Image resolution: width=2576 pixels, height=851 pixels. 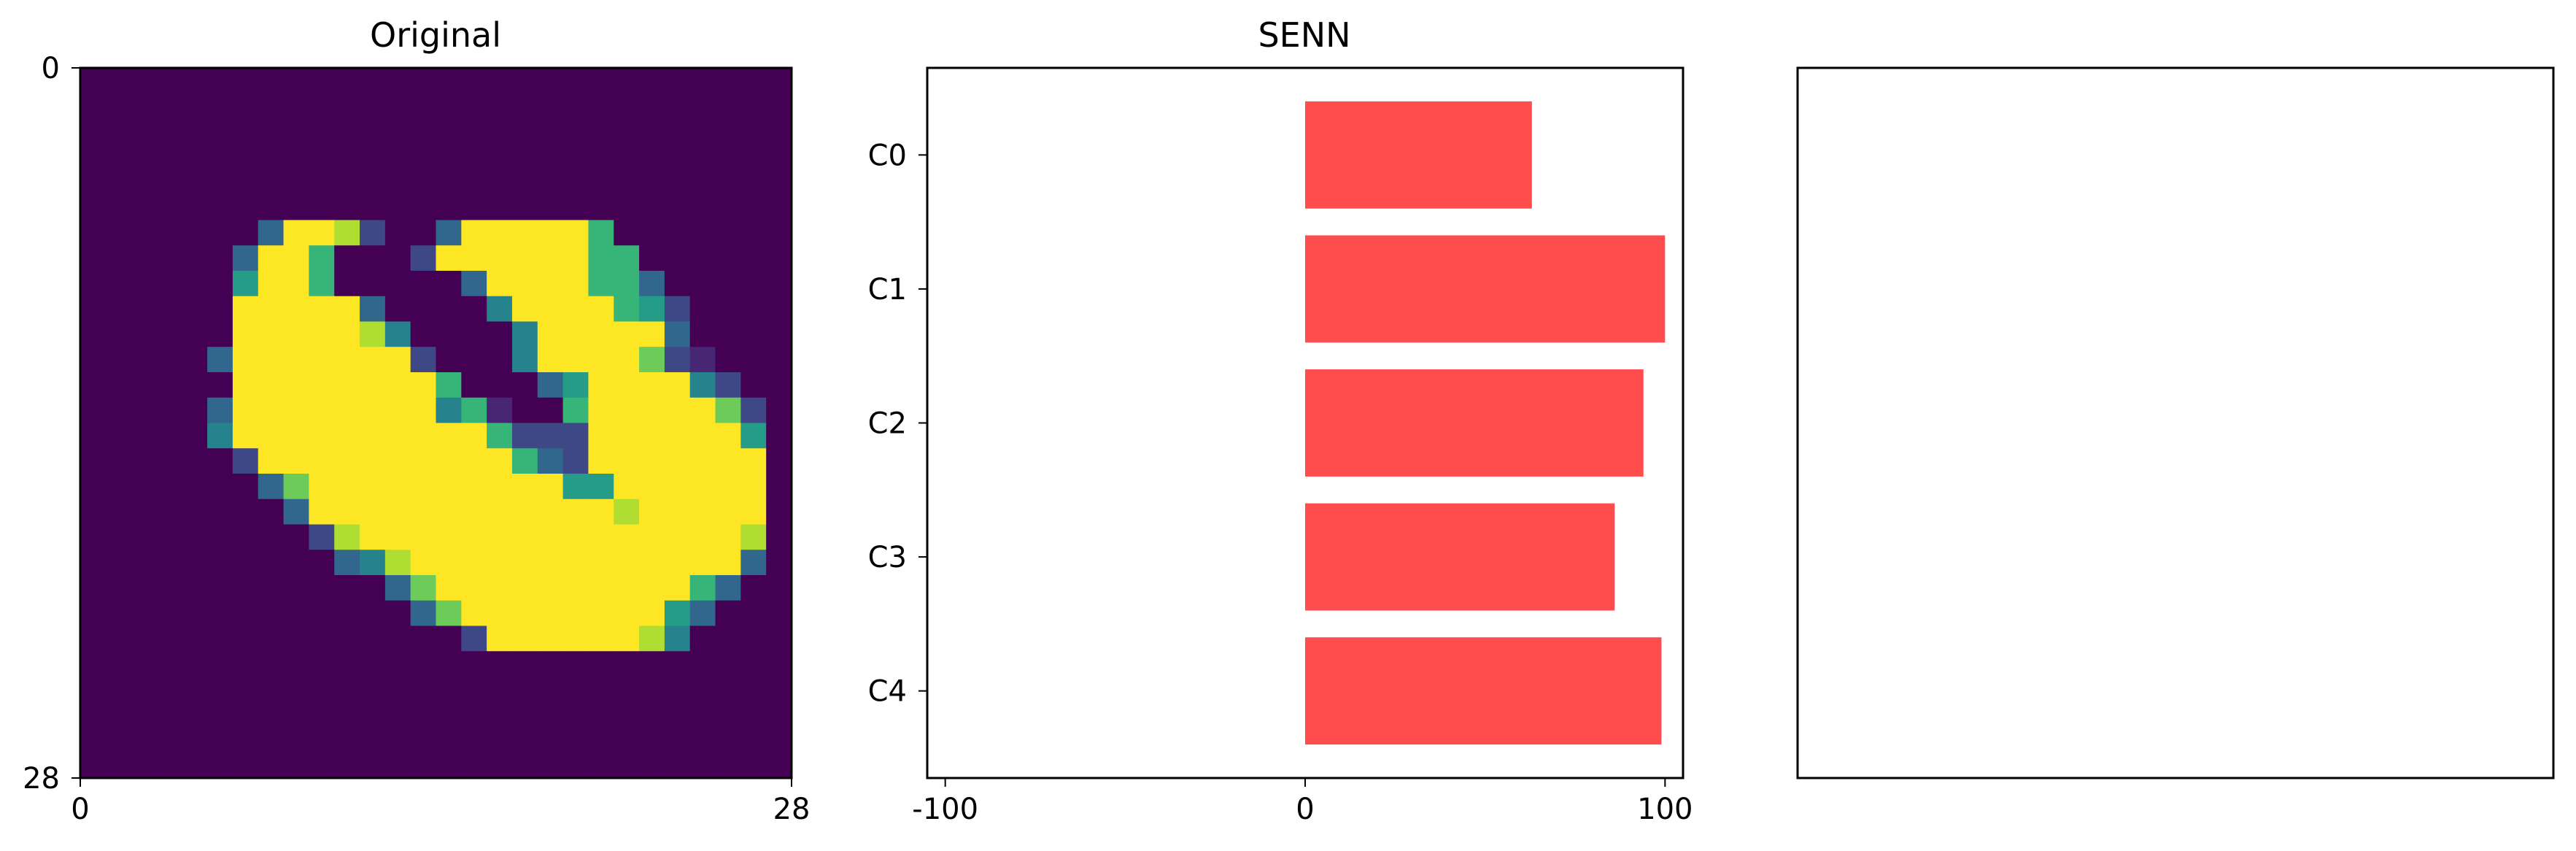 I want to click on senn-bars, so click(x=1485, y=423).